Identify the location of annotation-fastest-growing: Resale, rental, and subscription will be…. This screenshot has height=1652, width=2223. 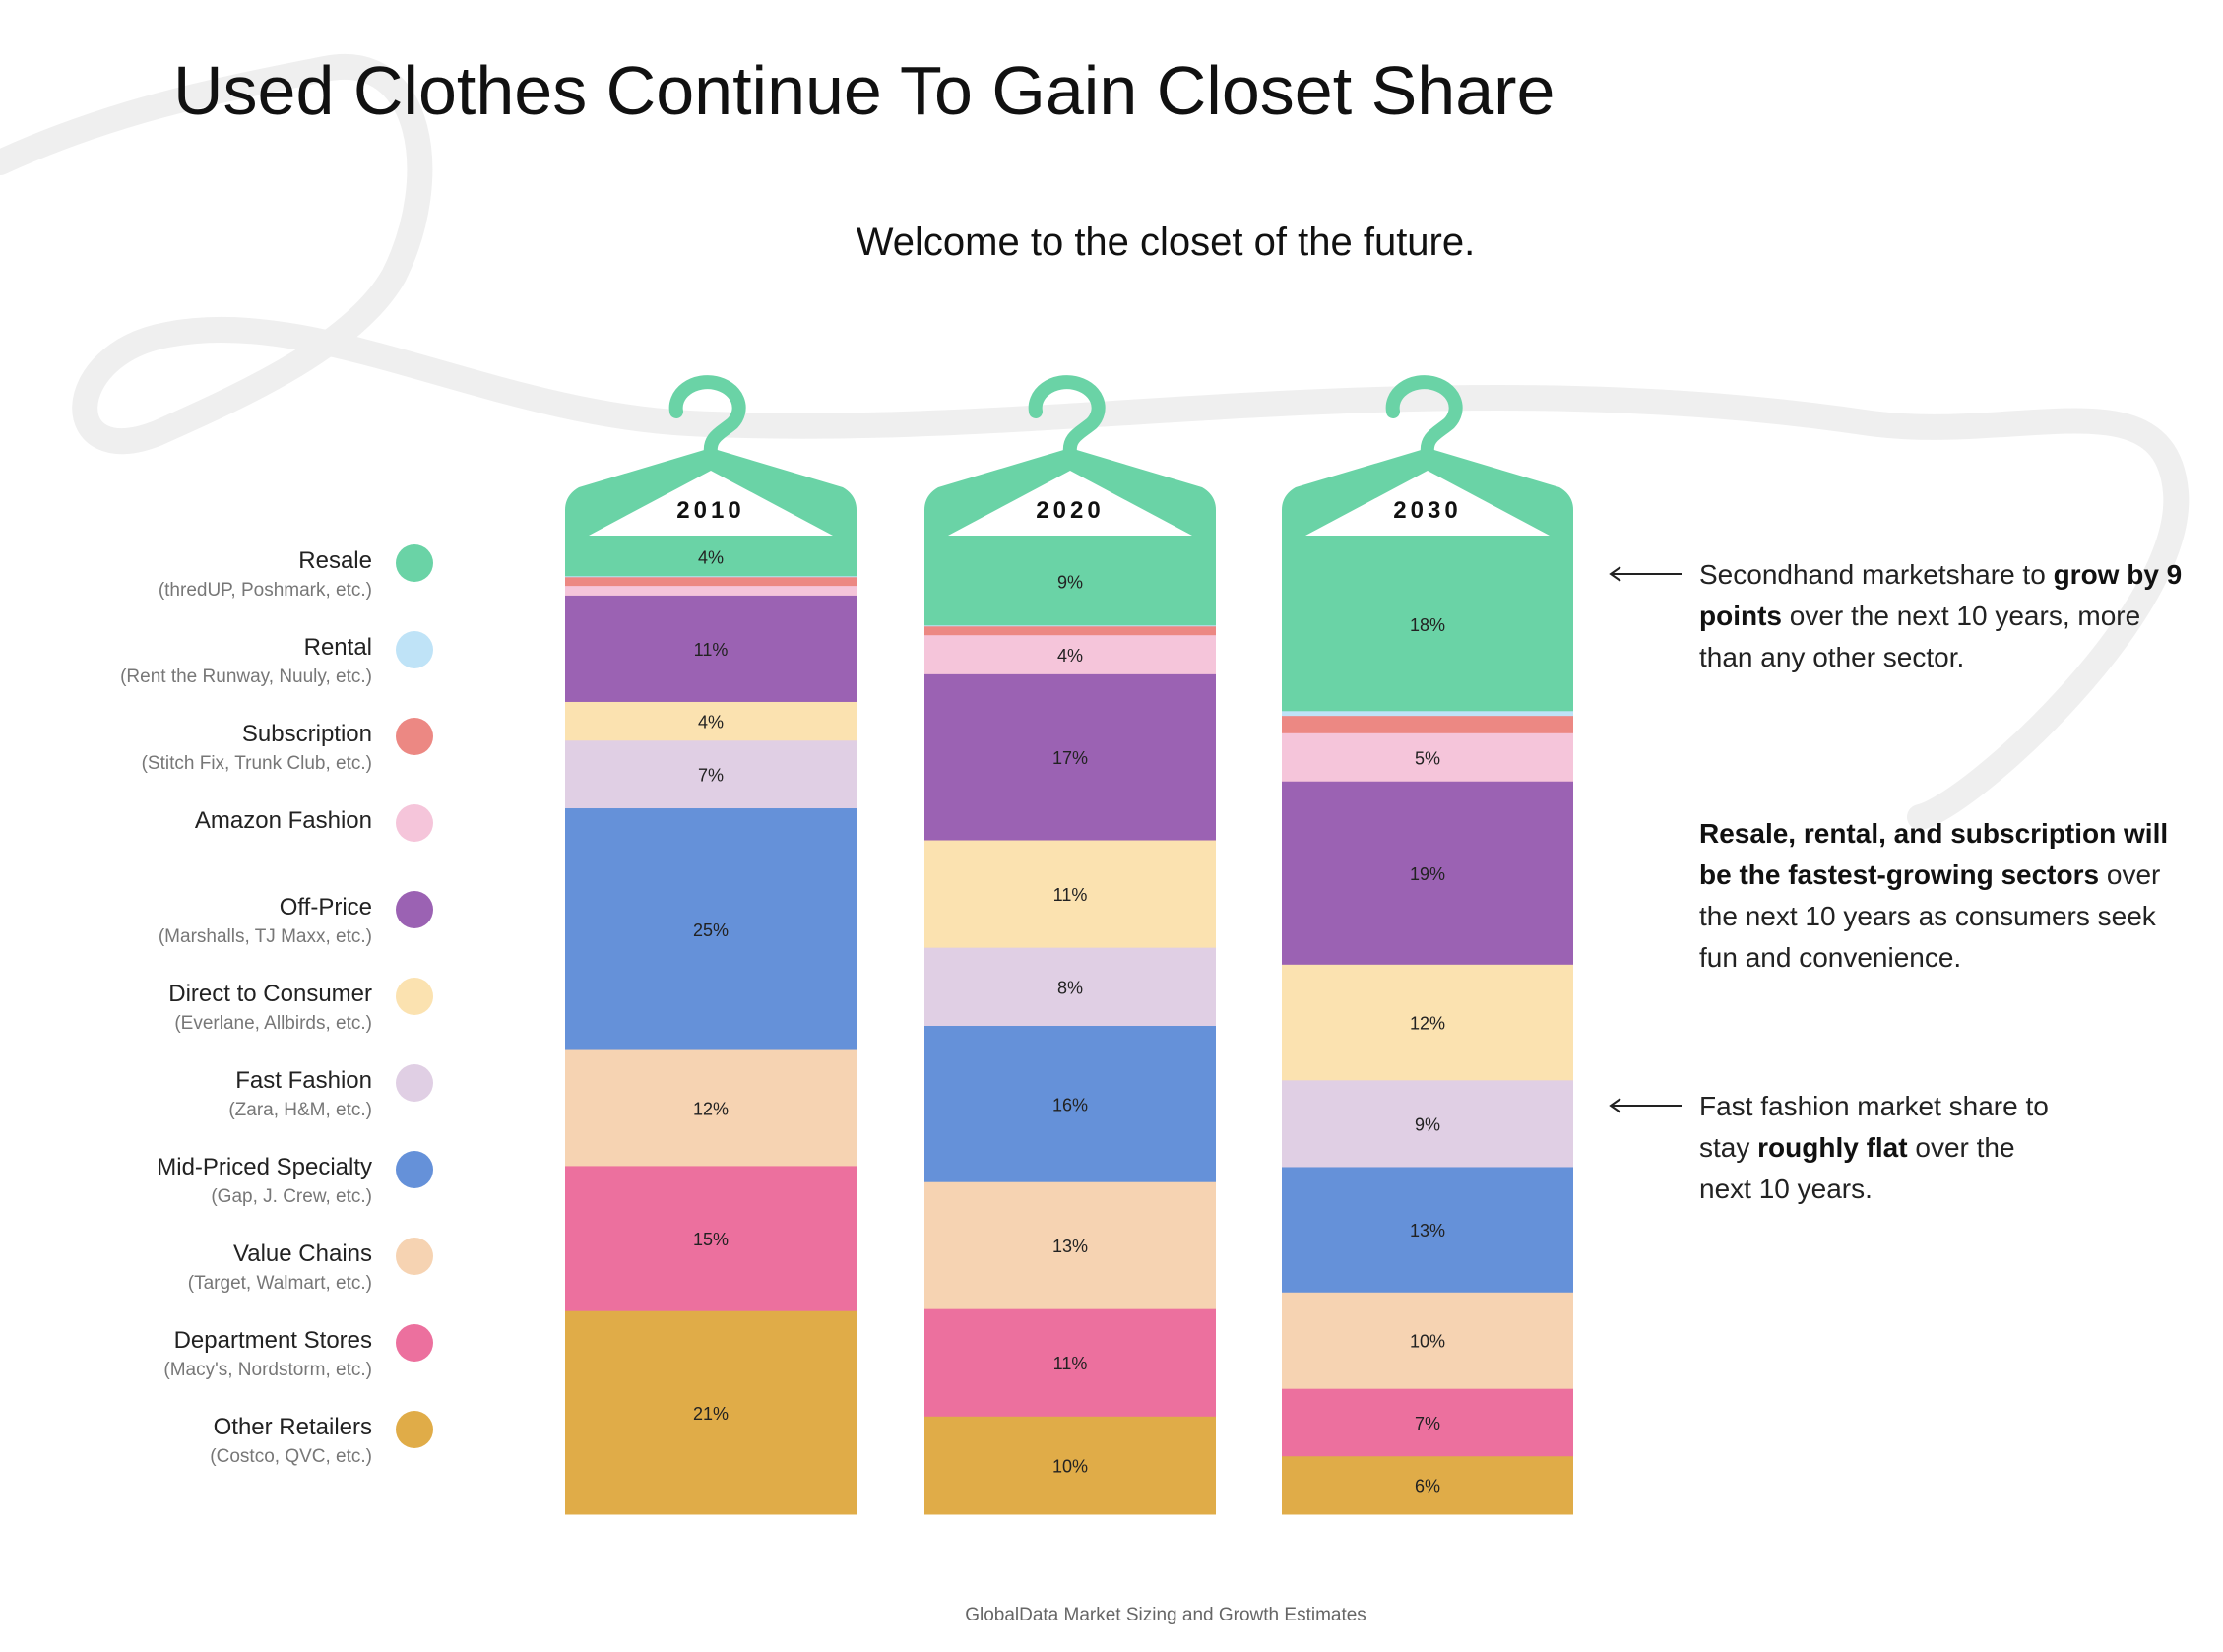
(1934, 896).